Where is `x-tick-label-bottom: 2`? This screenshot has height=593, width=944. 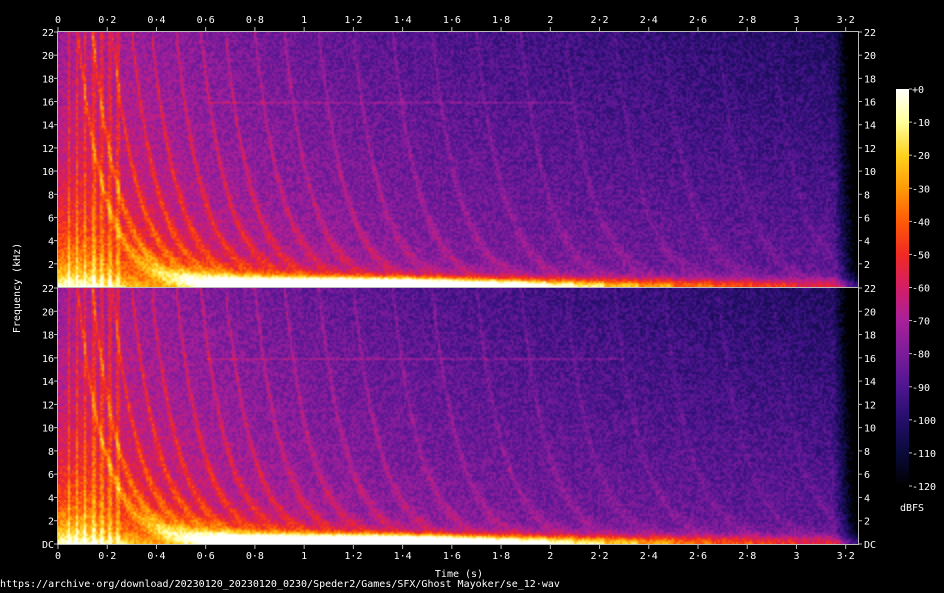 x-tick-label-bottom: 2 is located at coordinates (550, 556).